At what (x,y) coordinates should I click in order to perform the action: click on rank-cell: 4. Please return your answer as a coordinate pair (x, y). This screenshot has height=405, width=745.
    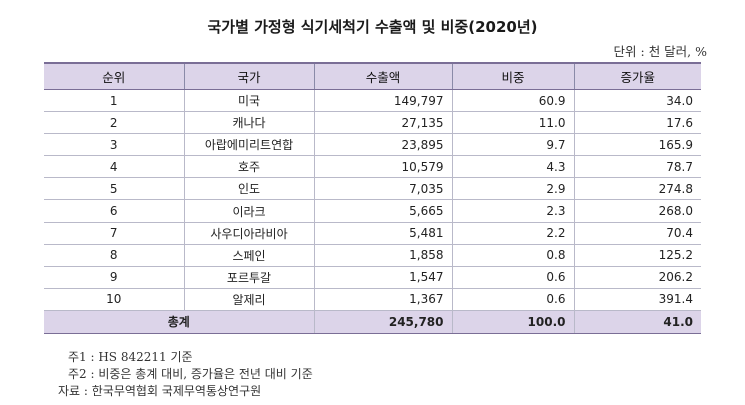
    Looking at the image, I should click on (114, 167).